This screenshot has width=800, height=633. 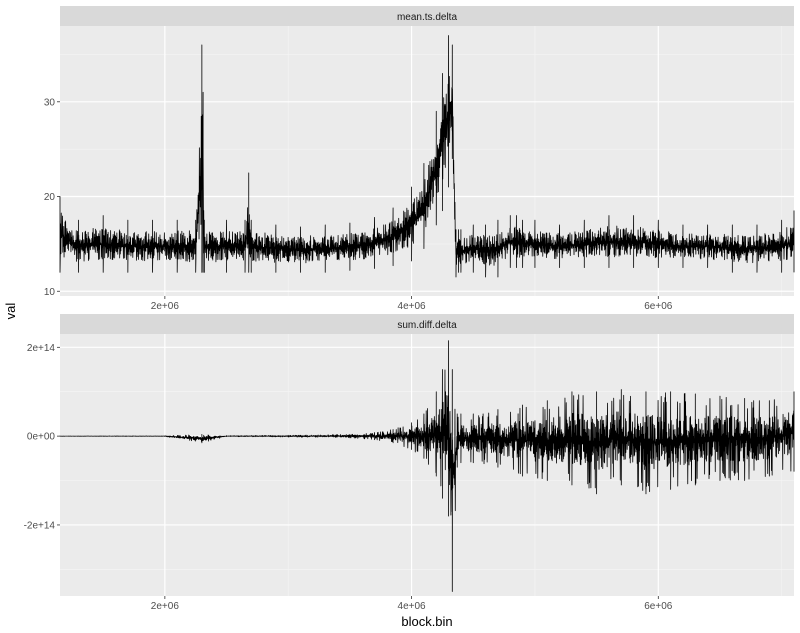 I want to click on y-tick-label: 10, so click(x=50, y=292).